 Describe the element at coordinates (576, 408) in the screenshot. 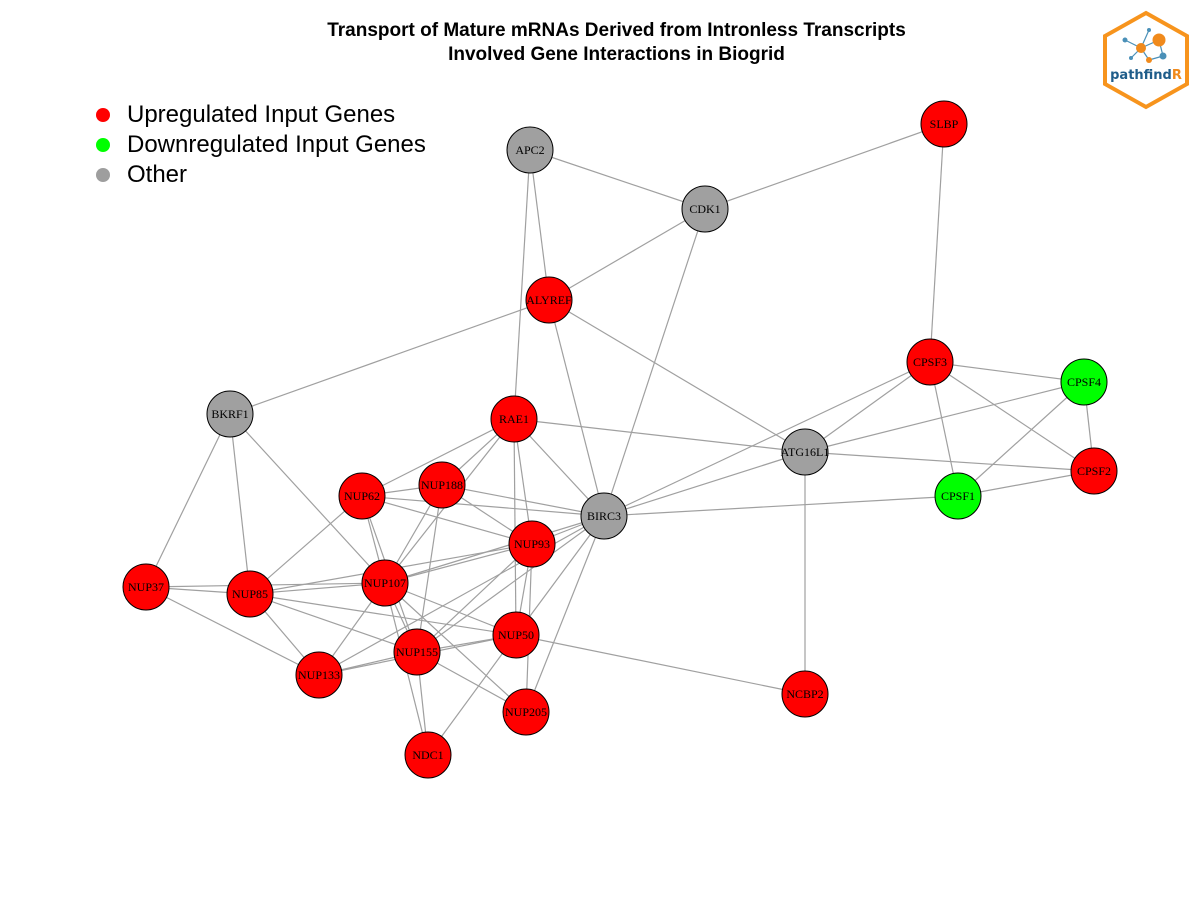

I see `edge-alyref-birc3` at that location.